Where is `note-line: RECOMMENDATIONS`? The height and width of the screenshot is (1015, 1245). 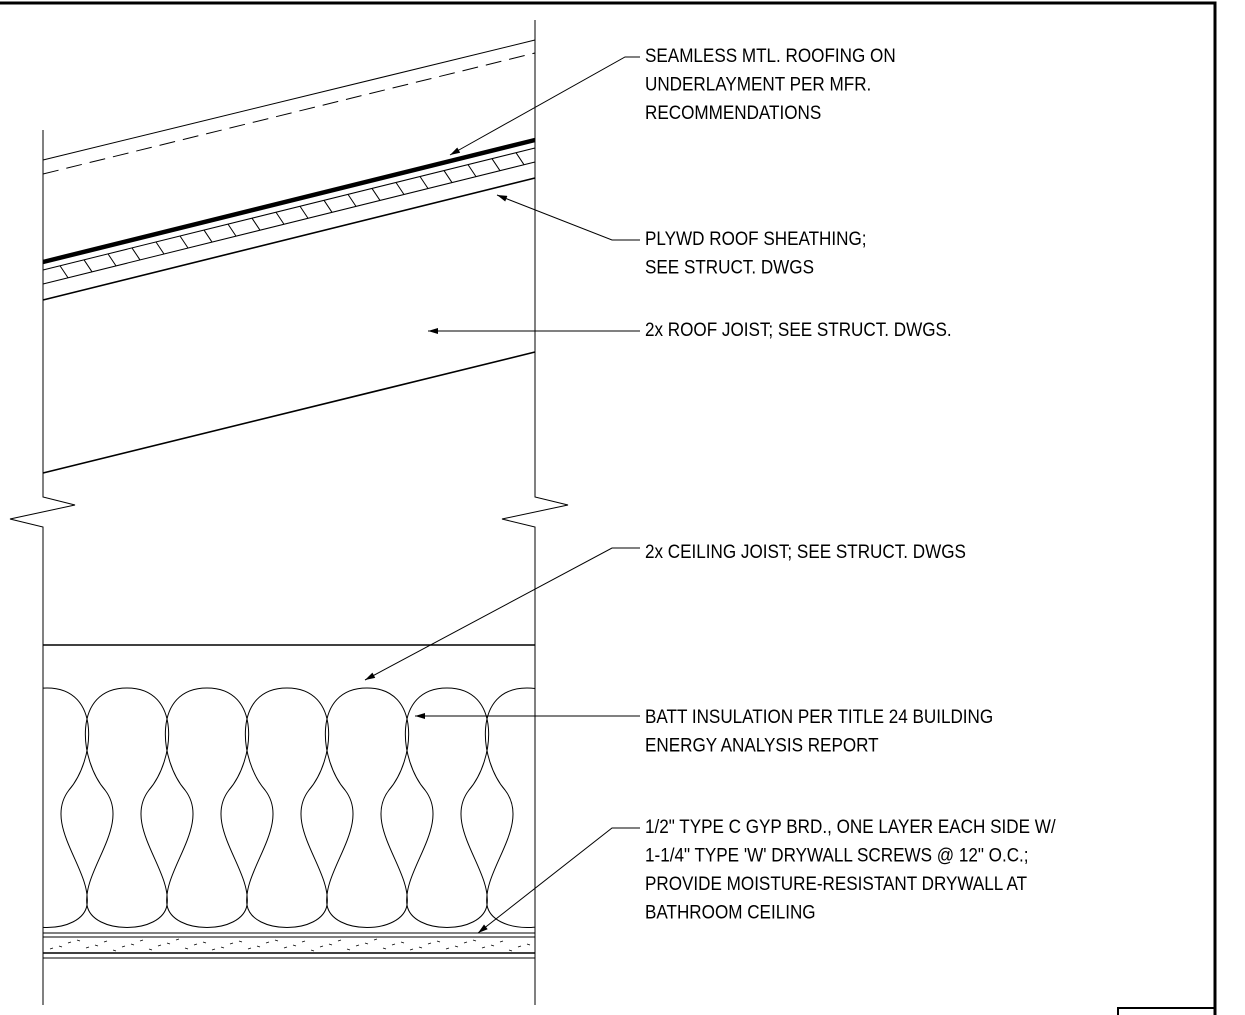
note-line: RECOMMENDATIONS is located at coordinates (733, 112).